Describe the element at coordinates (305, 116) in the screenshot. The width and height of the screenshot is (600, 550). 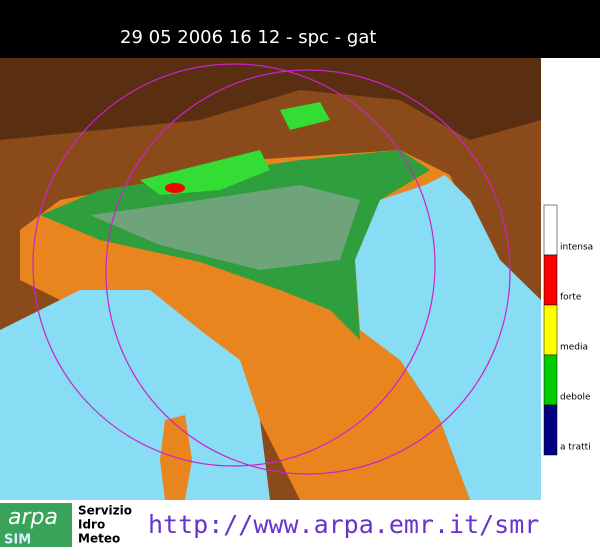
I see `rain-moderate` at that location.